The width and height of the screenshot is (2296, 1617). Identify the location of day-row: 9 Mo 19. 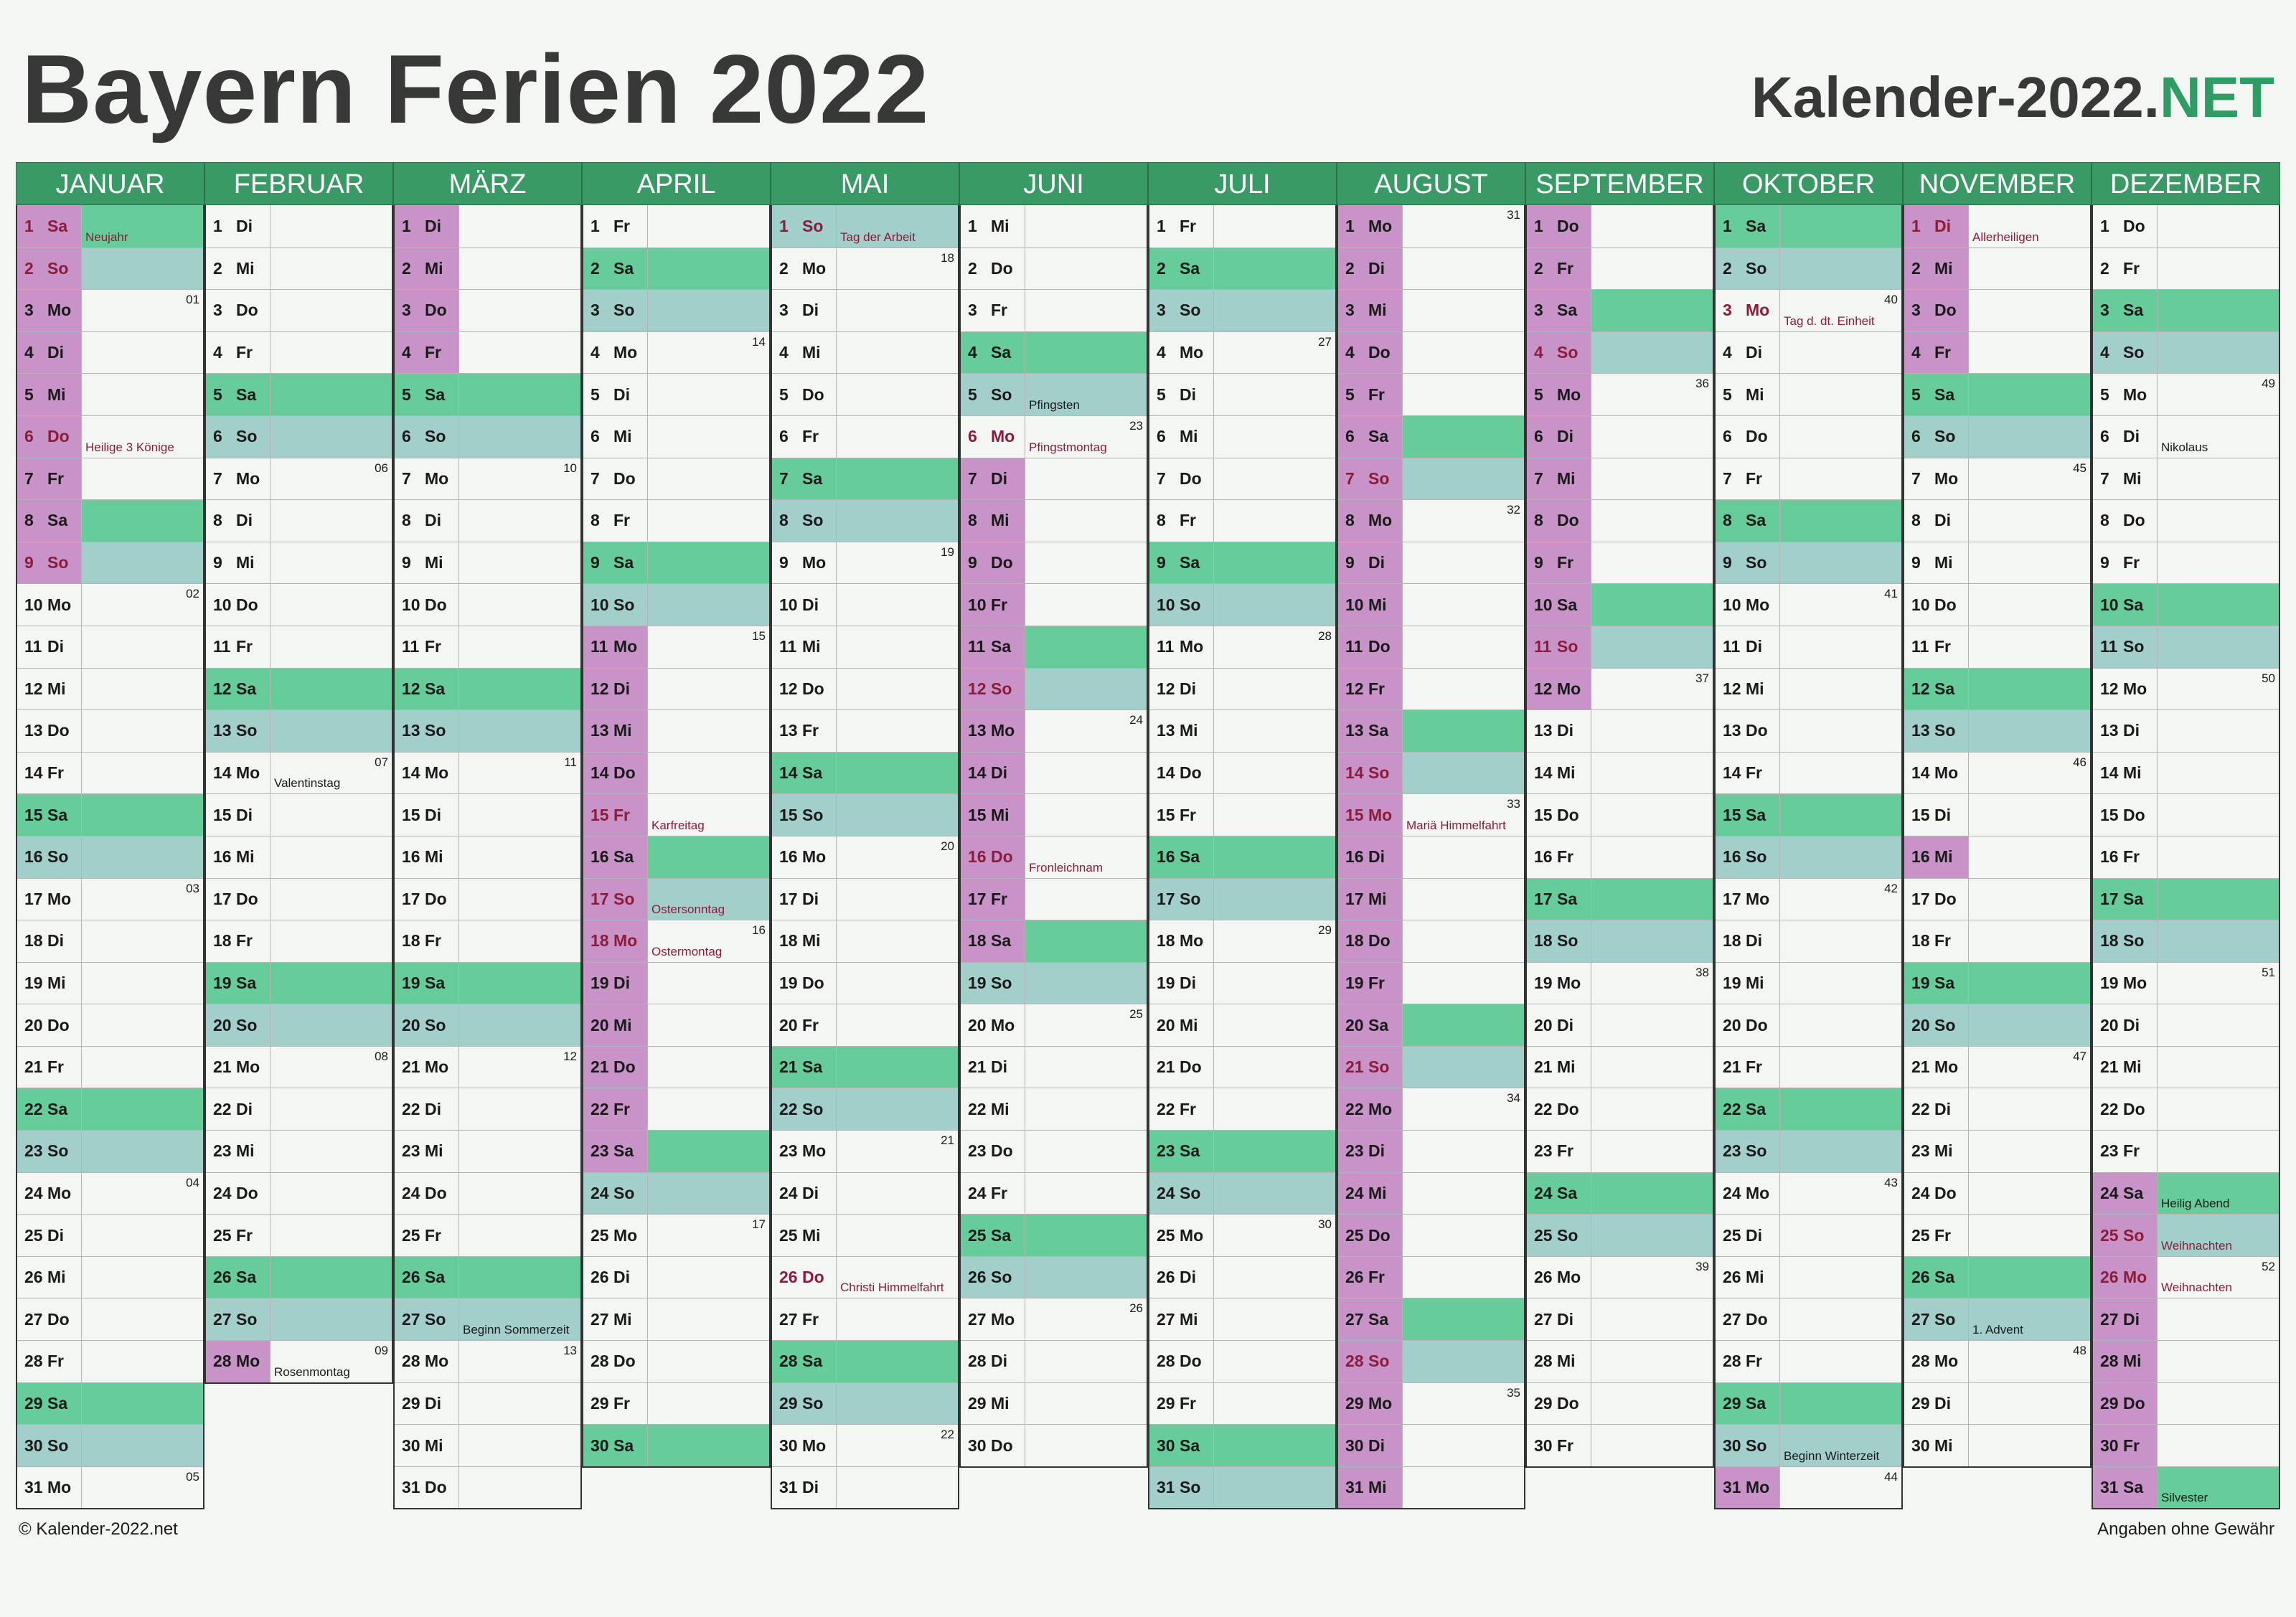
(865, 562).